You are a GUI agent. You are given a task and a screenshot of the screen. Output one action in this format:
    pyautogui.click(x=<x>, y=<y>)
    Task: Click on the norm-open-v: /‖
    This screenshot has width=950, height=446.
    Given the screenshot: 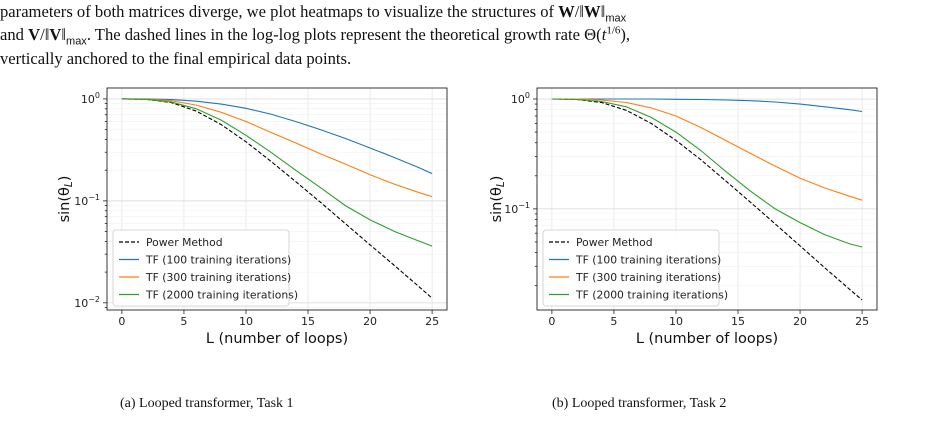 What is the action you would take?
    pyautogui.click(x=45, y=35)
    